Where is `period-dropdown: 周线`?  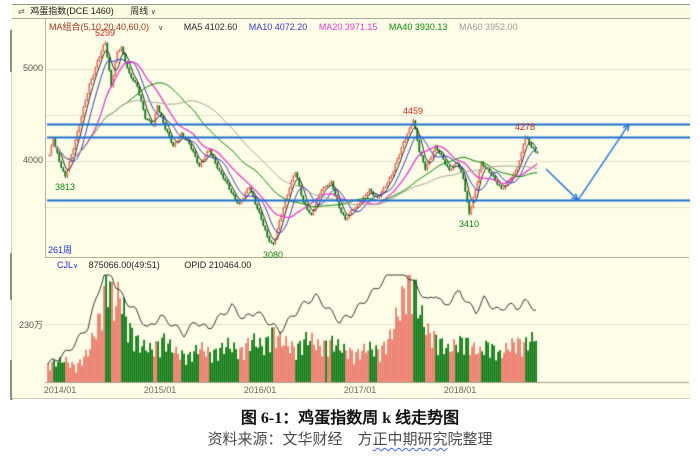 period-dropdown: 周线 is located at coordinates (139, 11).